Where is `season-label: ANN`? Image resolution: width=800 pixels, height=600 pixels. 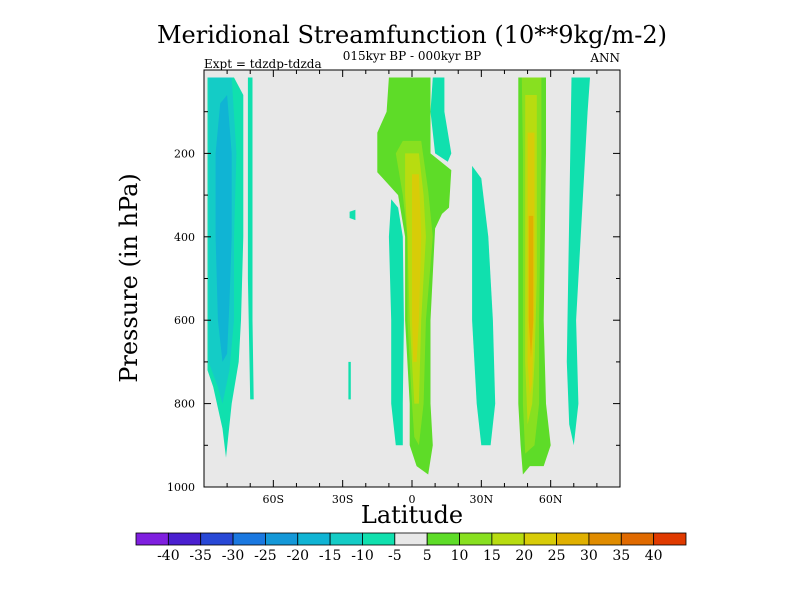 season-label: ANN is located at coordinates (604, 58).